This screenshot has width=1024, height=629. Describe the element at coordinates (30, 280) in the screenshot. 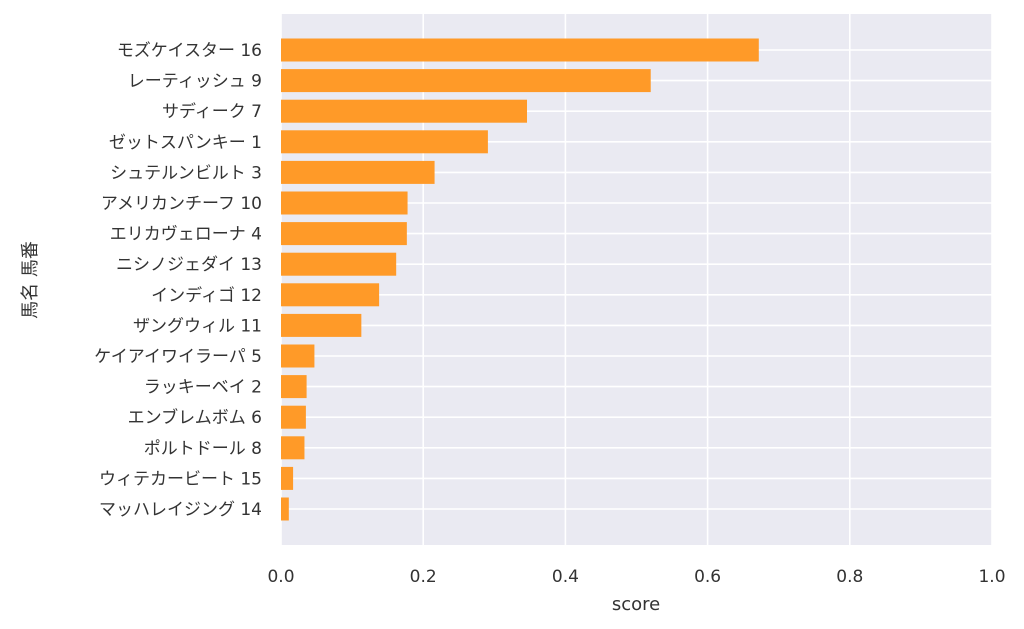

I see `y-axis-label: 馬名 馬番` at that location.